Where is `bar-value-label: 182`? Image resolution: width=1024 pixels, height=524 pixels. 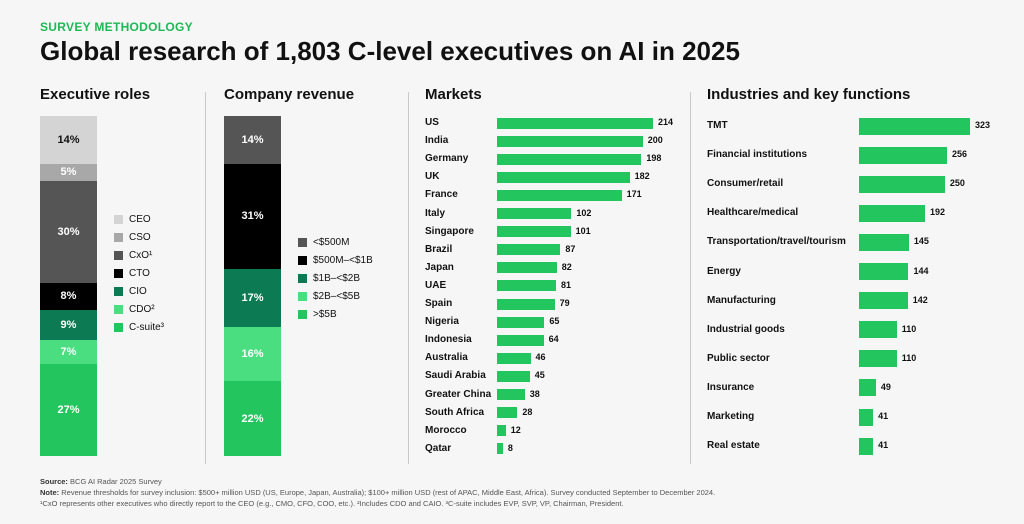 bar-value-label: 182 is located at coordinates (642, 176).